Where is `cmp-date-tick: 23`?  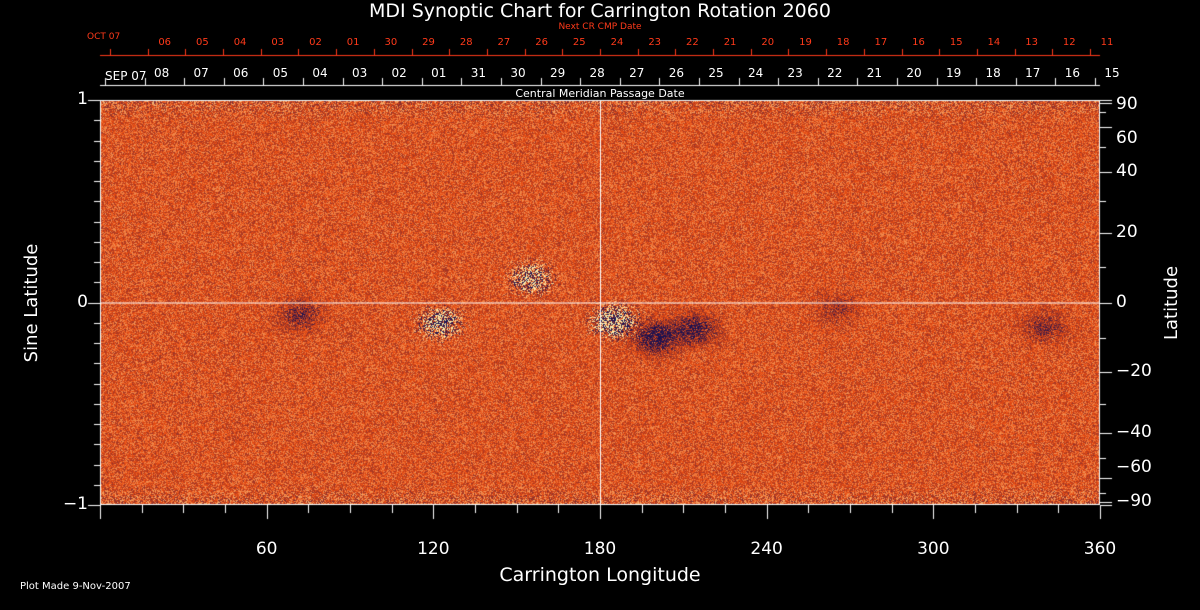
cmp-date-tick: 23 is located at coordinates (795, 73).